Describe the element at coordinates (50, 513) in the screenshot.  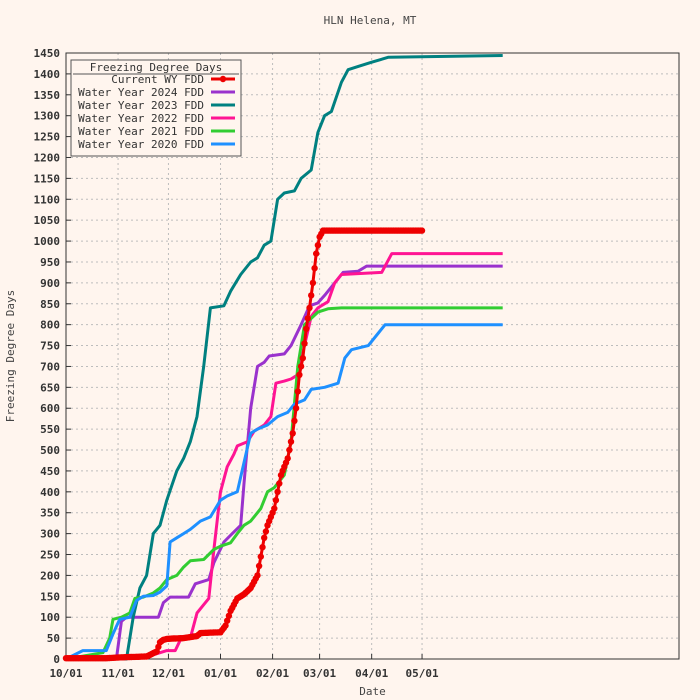
I see `y-tick-label: 350` at that location.